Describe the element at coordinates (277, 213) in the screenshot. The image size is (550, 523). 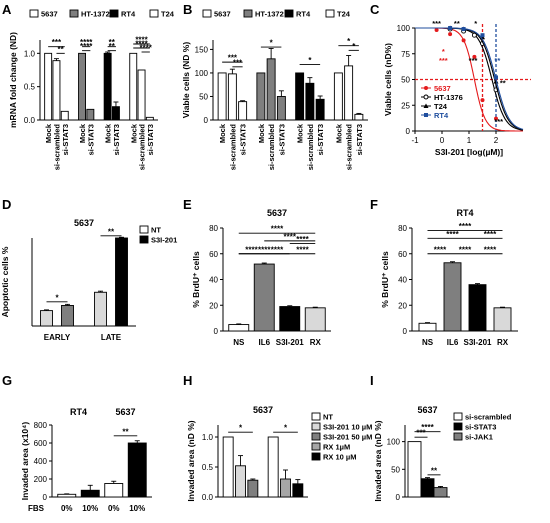
I see `panel-title: 5637` at that location.